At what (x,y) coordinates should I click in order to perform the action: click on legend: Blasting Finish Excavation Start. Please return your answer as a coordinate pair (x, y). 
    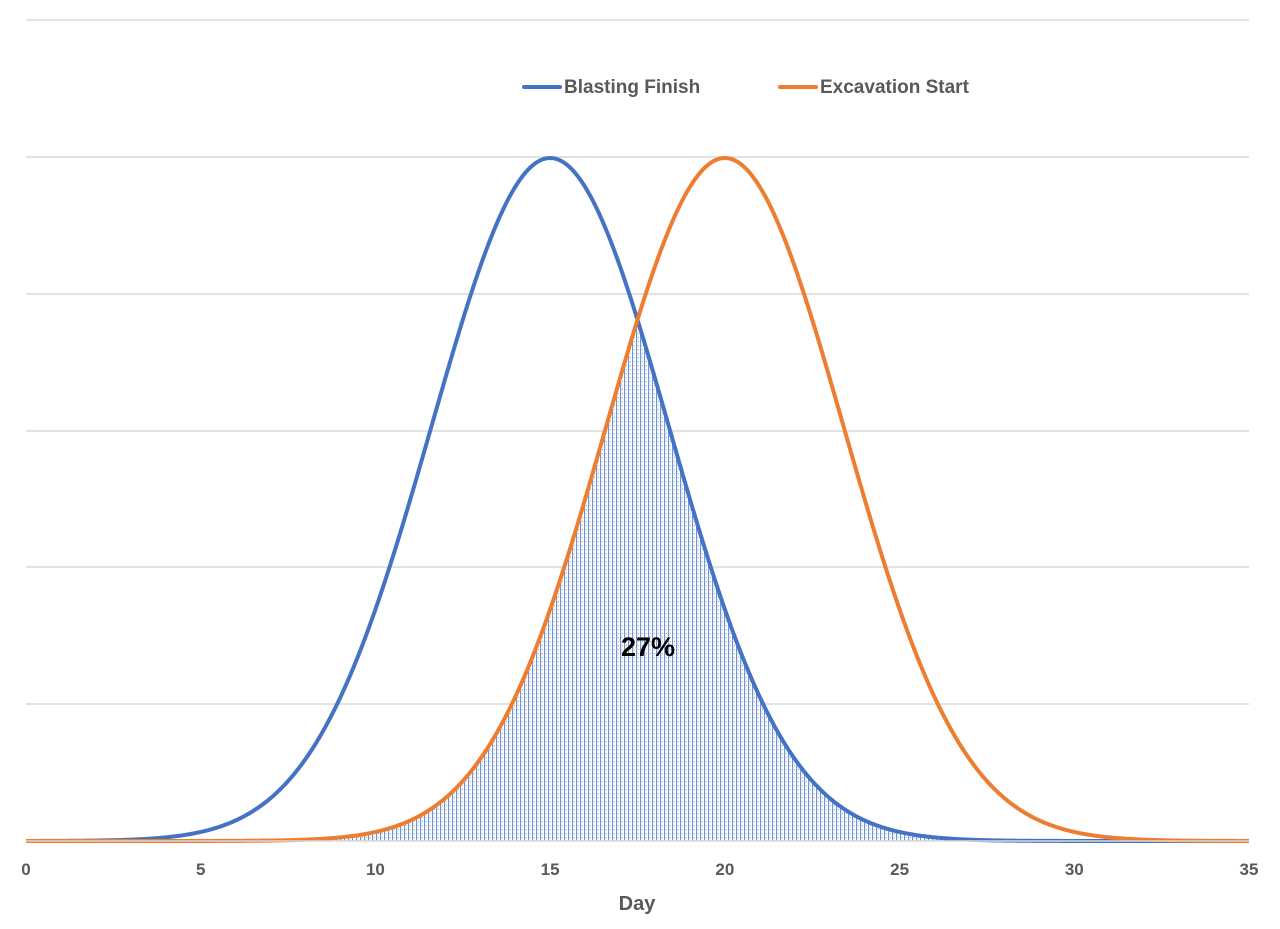
    Looking at the image, I should click on (746, 87).